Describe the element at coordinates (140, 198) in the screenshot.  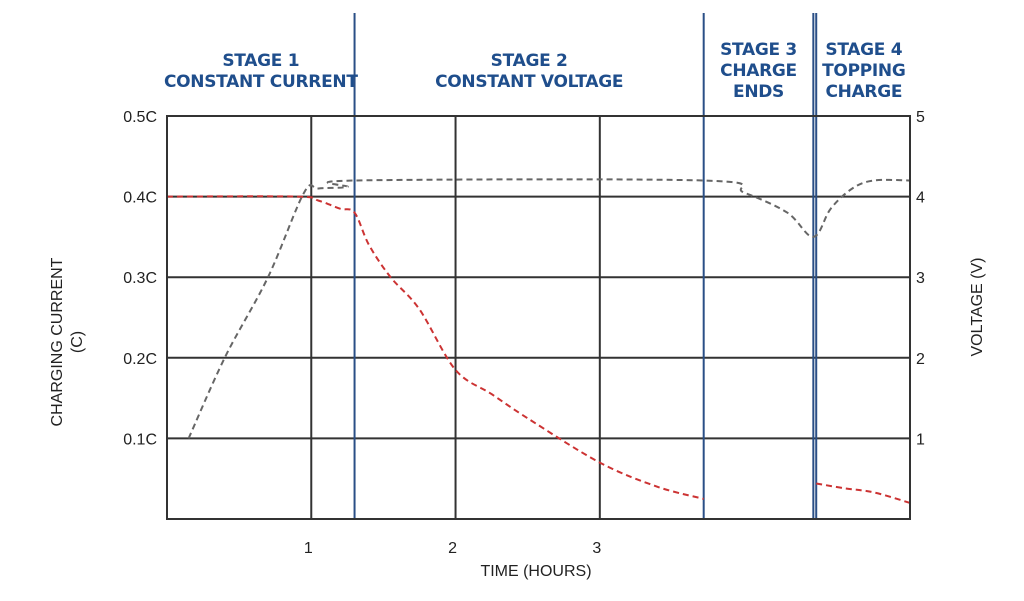
I see `y-tick-label: 0.4C` at that location.